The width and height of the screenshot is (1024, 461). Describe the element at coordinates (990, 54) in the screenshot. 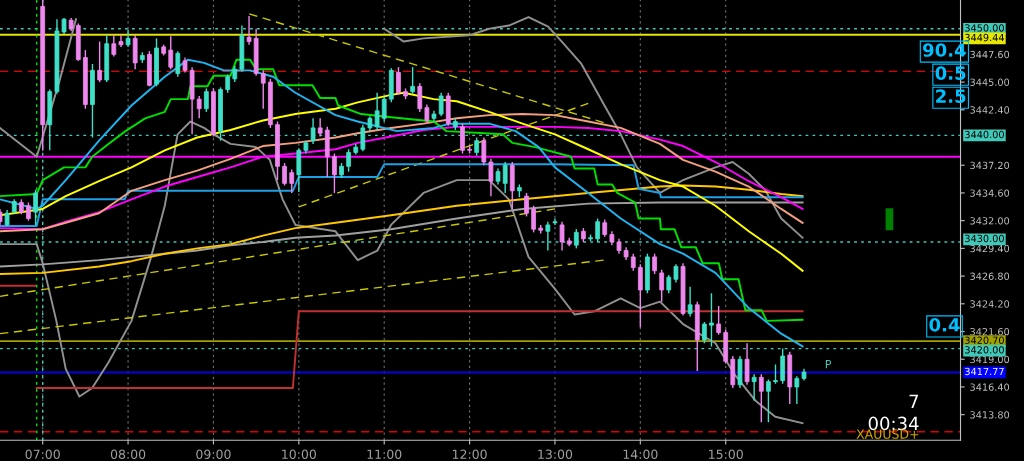

I see `y-tick-label: 3447.60` at that location.